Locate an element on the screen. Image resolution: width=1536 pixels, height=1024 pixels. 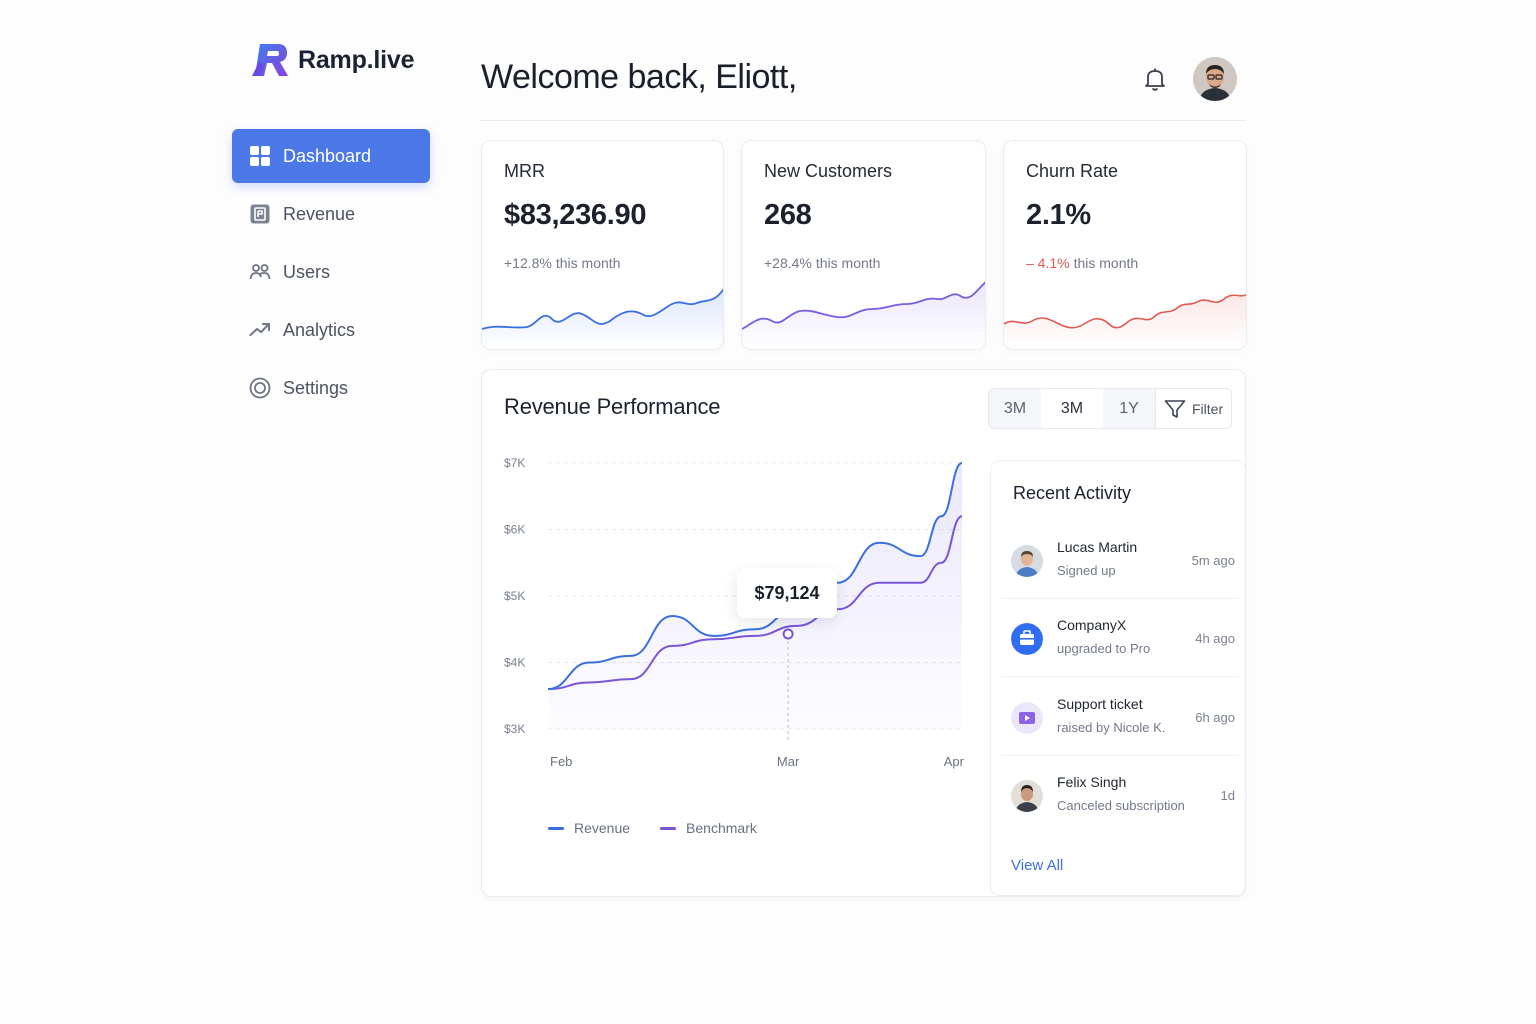
kpi-card-churn-rate: Churn Rate 2.1% – 4.1% this month is located at coordinates (1125, 245).